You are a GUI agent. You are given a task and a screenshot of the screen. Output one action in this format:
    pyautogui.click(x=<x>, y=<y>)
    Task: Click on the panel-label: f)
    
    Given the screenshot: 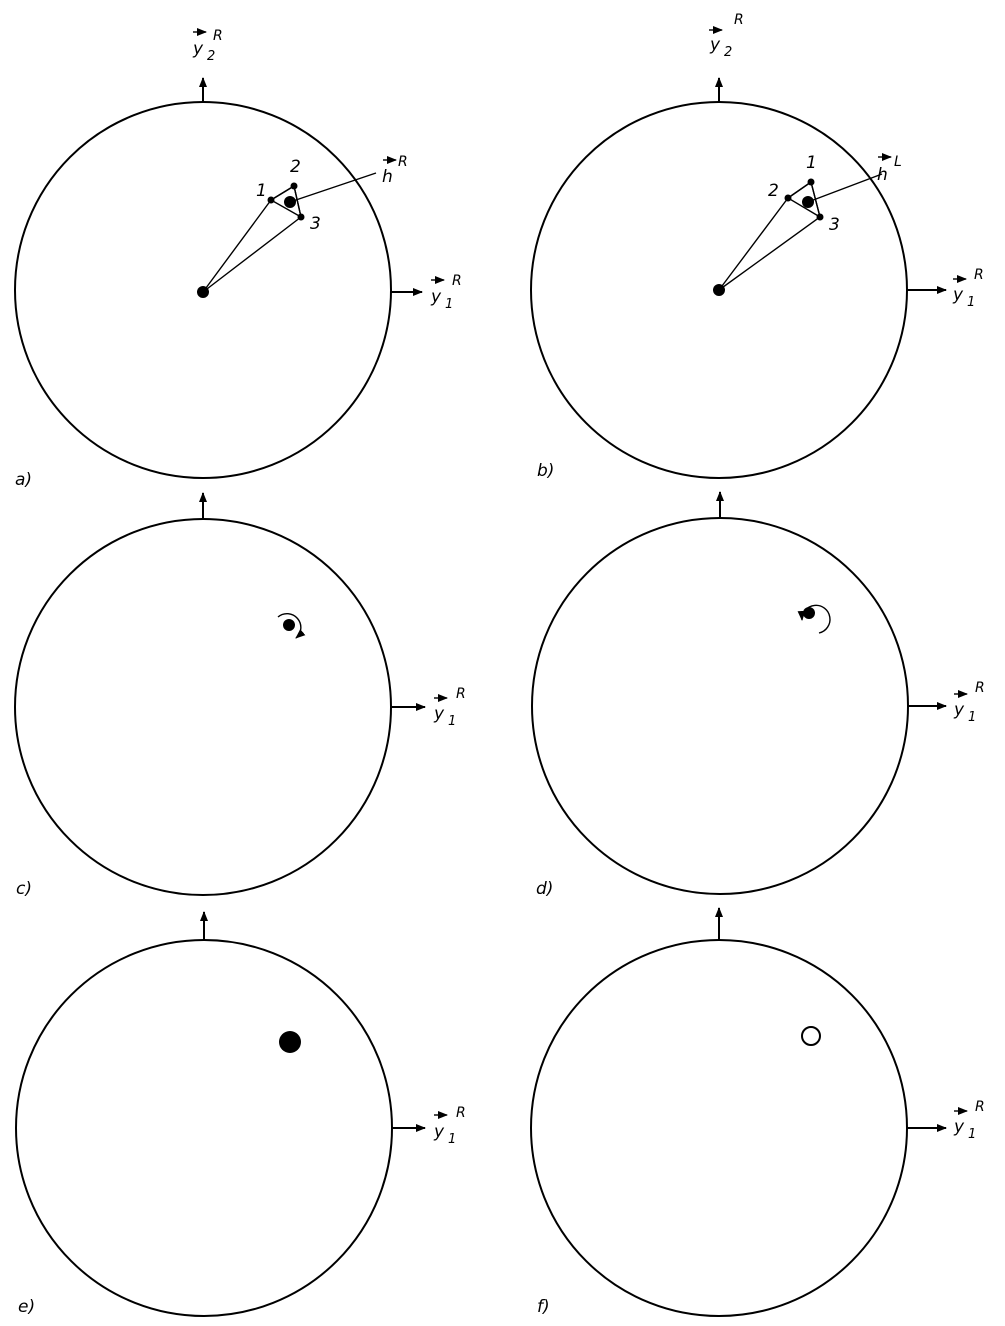 What is the action you would take?
    pyautogui.click(x=543, y=1307)
    